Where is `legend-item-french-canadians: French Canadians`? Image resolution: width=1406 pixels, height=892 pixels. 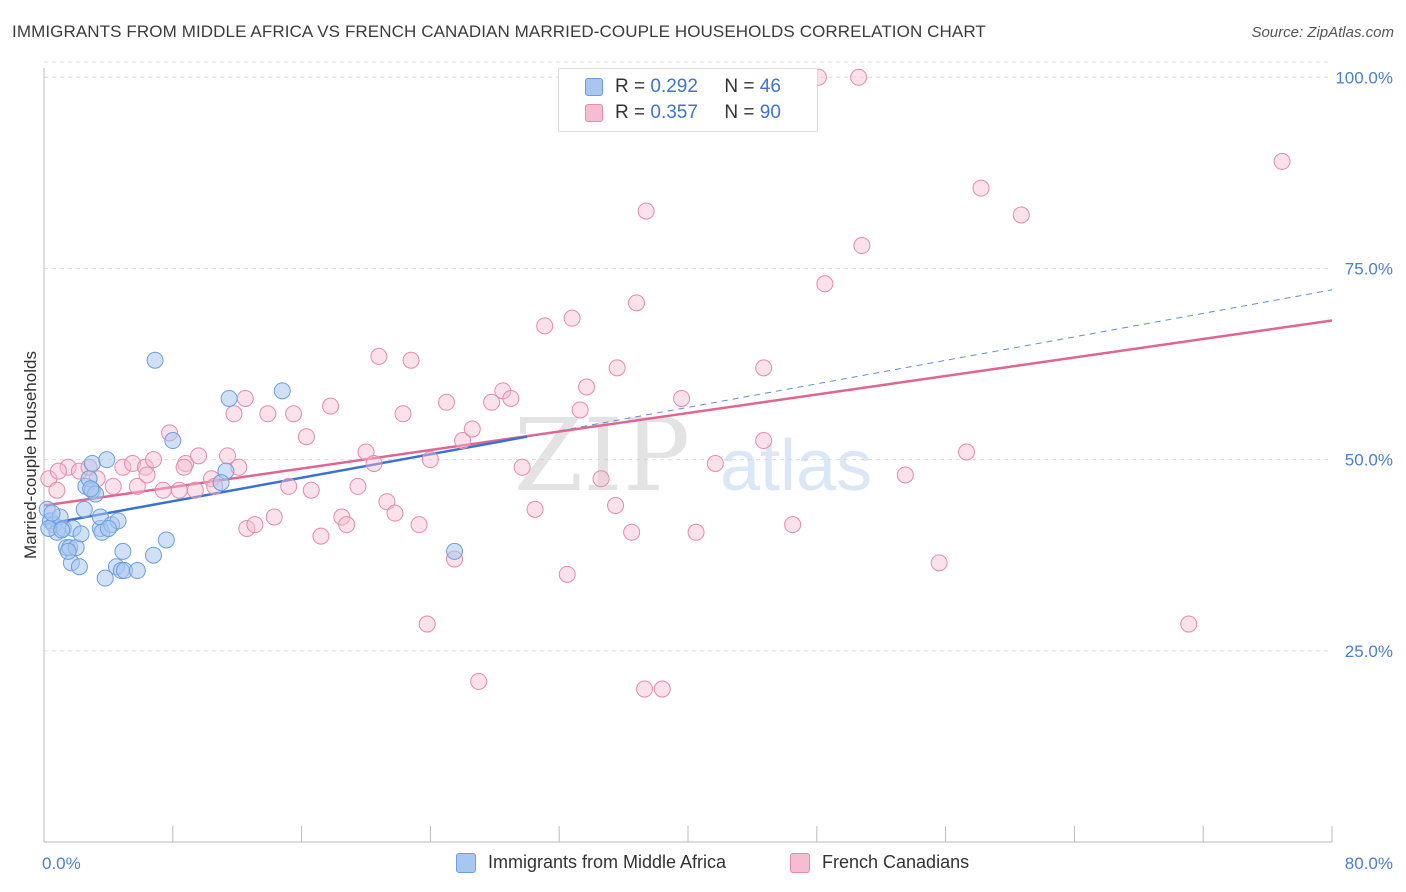 legend-item-french-canadians: French Canadians is located at coordinates (879, 862).